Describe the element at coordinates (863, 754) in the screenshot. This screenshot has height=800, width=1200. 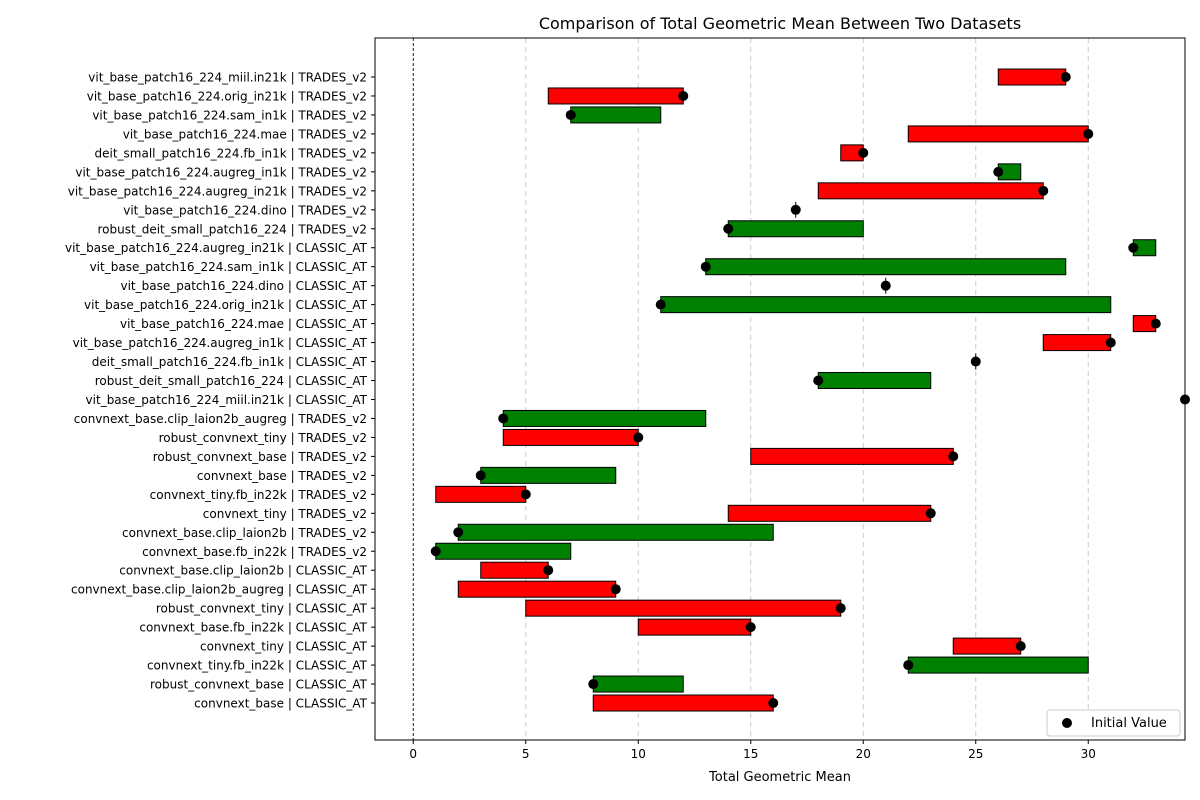
I see `x-tick-label: 20` at that location.